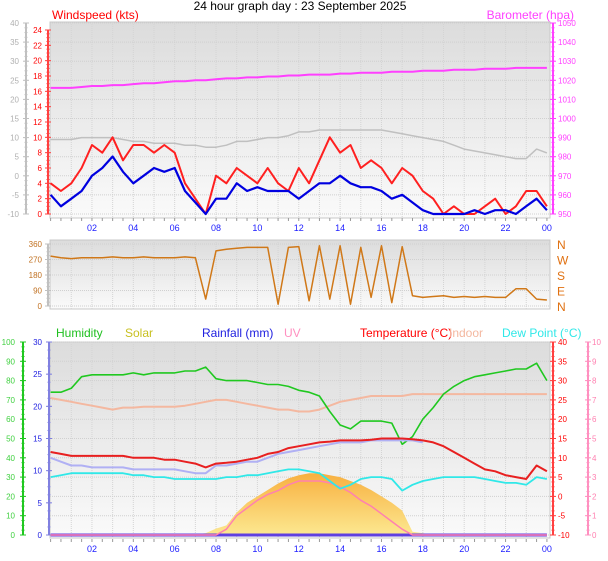 The image size is (608, 561). What do you see at coordinates (594, 400) in the screenshot?
I see `uv-axis-tick-label: 7` at bounding box center [594, 400].